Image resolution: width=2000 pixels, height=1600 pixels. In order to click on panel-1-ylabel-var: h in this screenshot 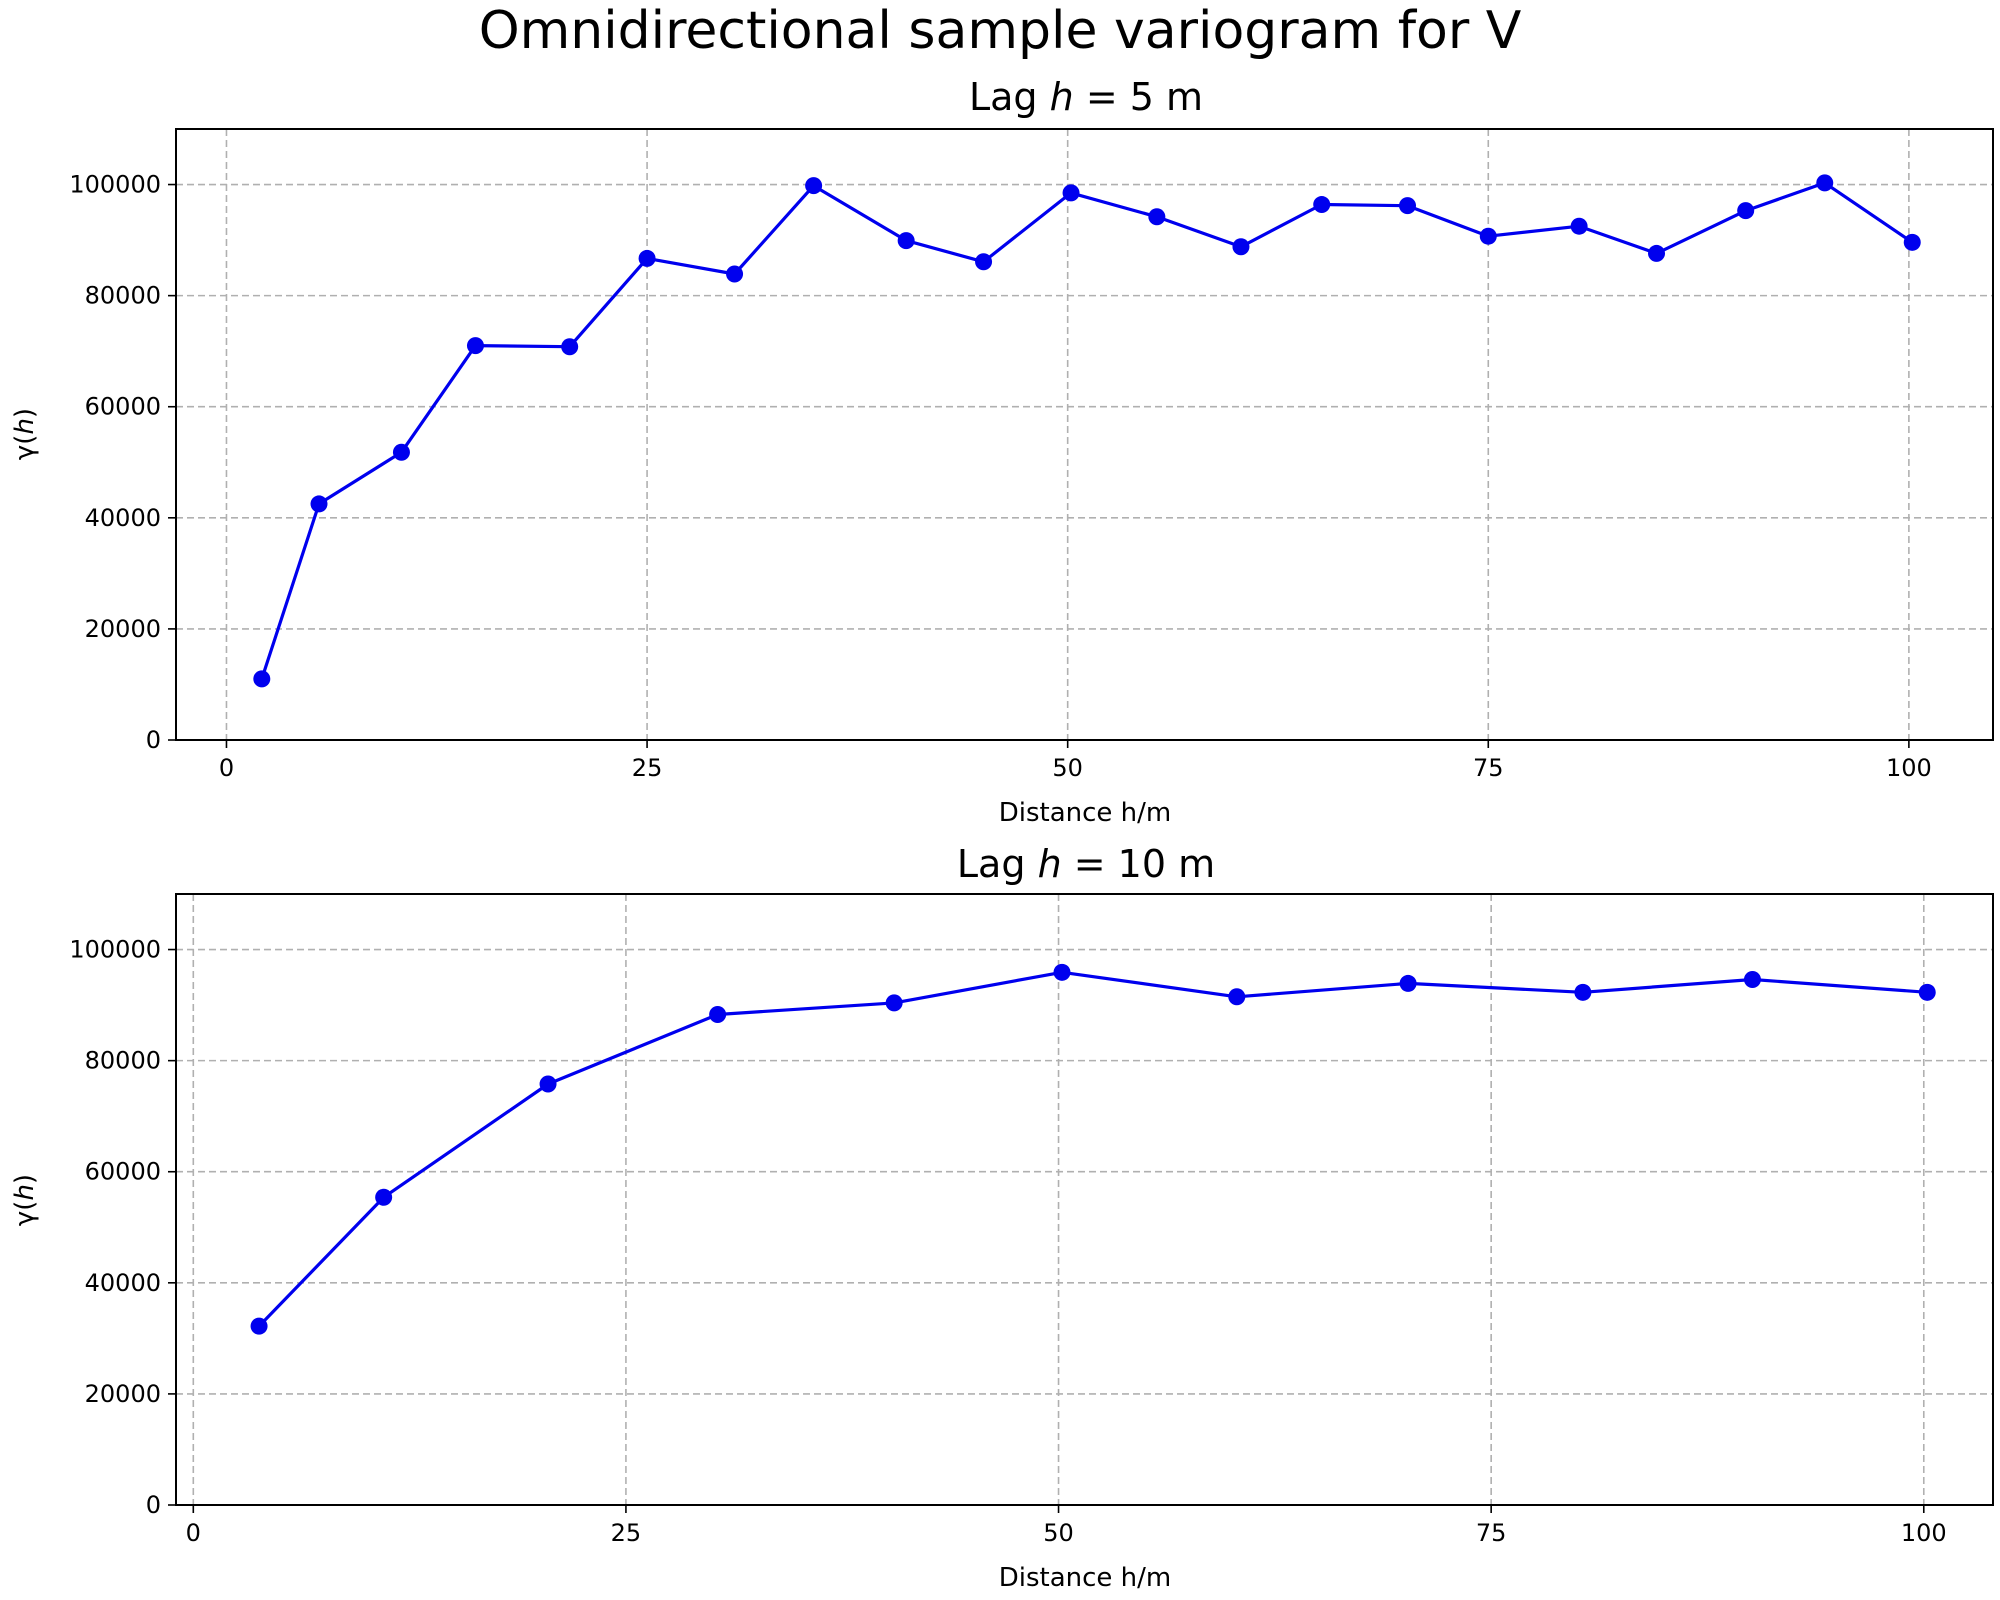, I will do `click(25, 426)`.